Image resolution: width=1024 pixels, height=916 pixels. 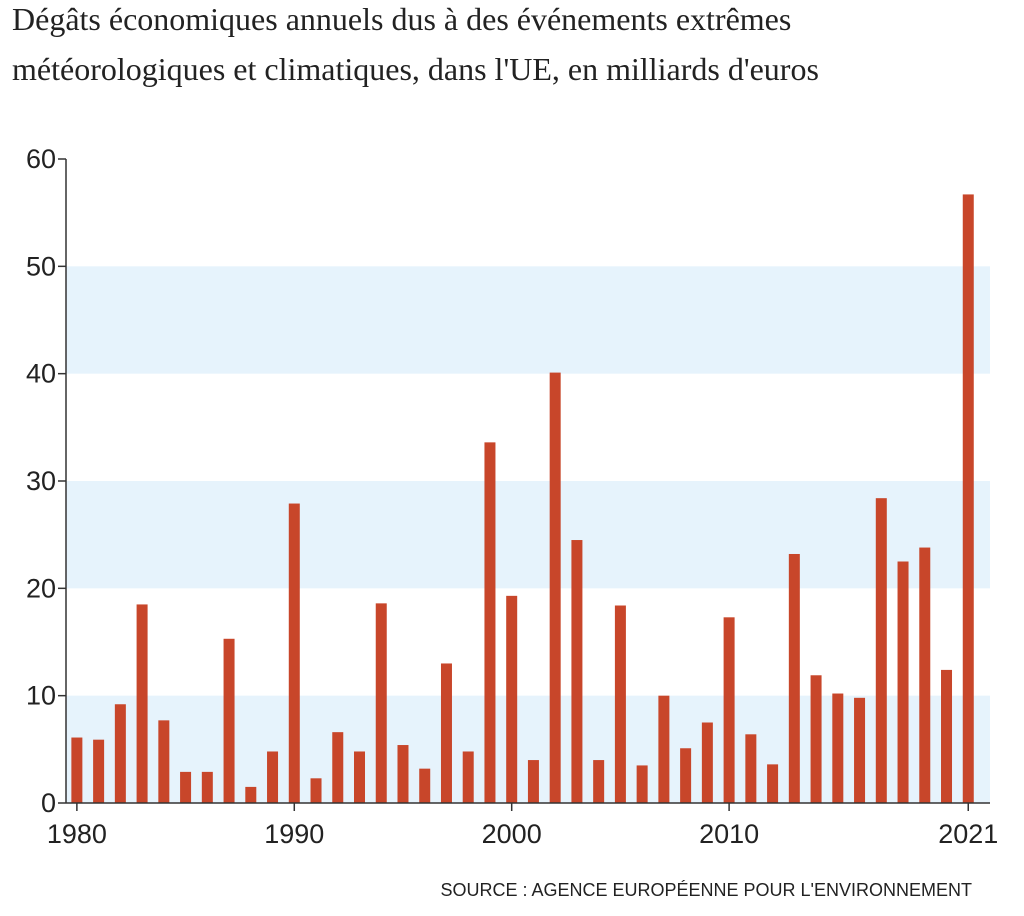 What do you see at coordinates (77, 834) in the screenshot?
I see `x-tick-label: 1980` at bounding box center [77, 834].